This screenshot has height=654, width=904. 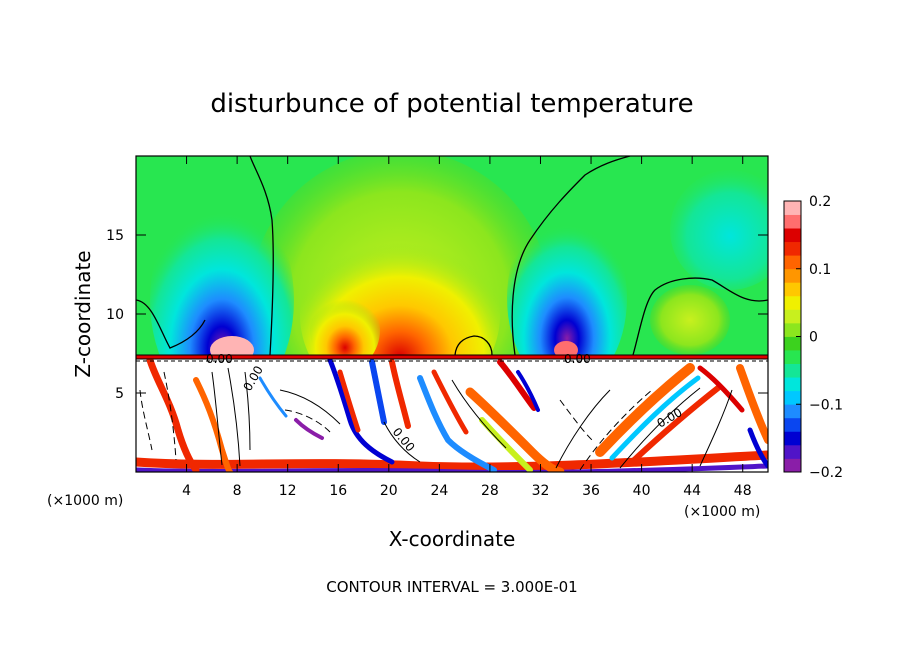 What do you see at coordinates (436, 419) in the screenshot?
I see `contour-lines-lower` at bounding box center [436, 419].